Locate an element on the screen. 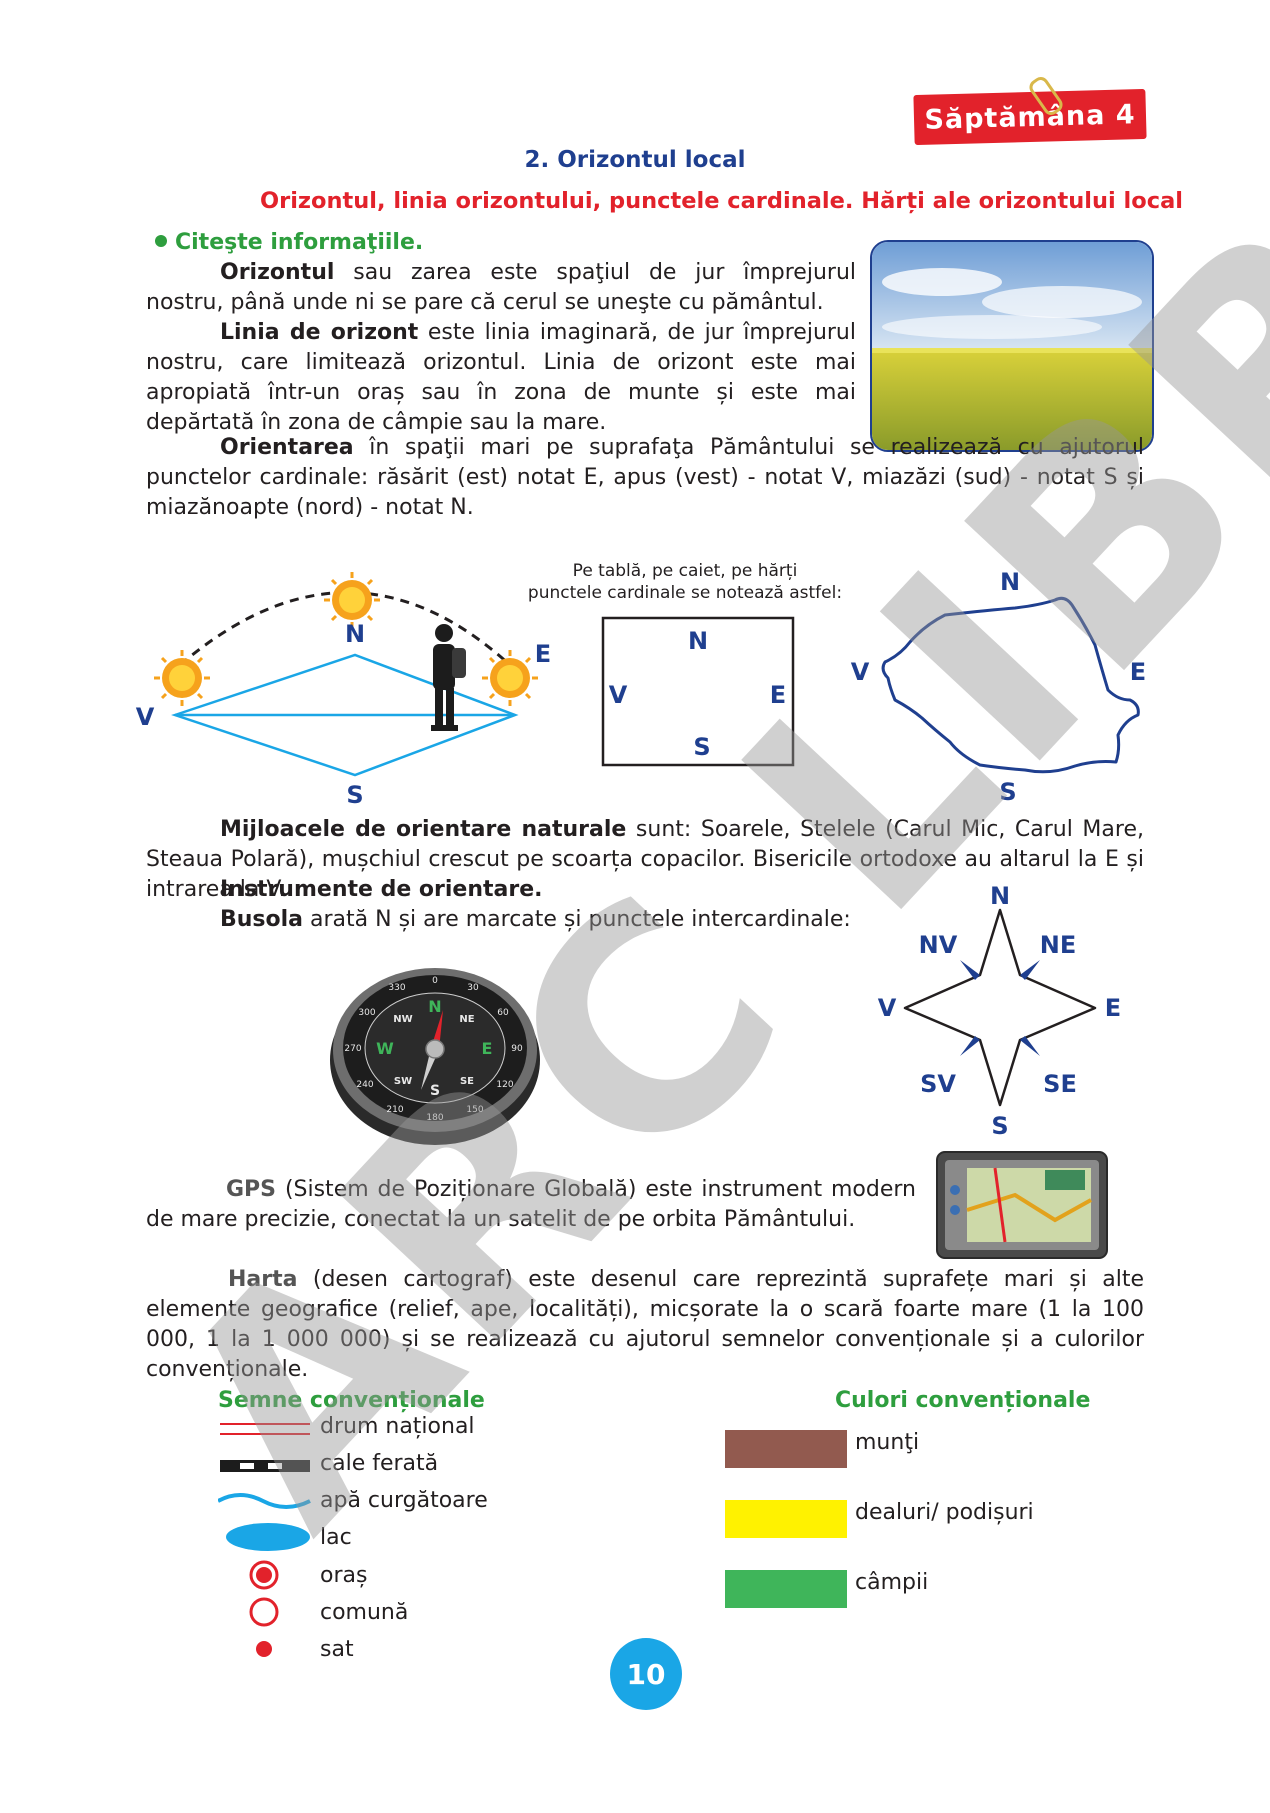  field-photo is located at coordinates (1012, 346).